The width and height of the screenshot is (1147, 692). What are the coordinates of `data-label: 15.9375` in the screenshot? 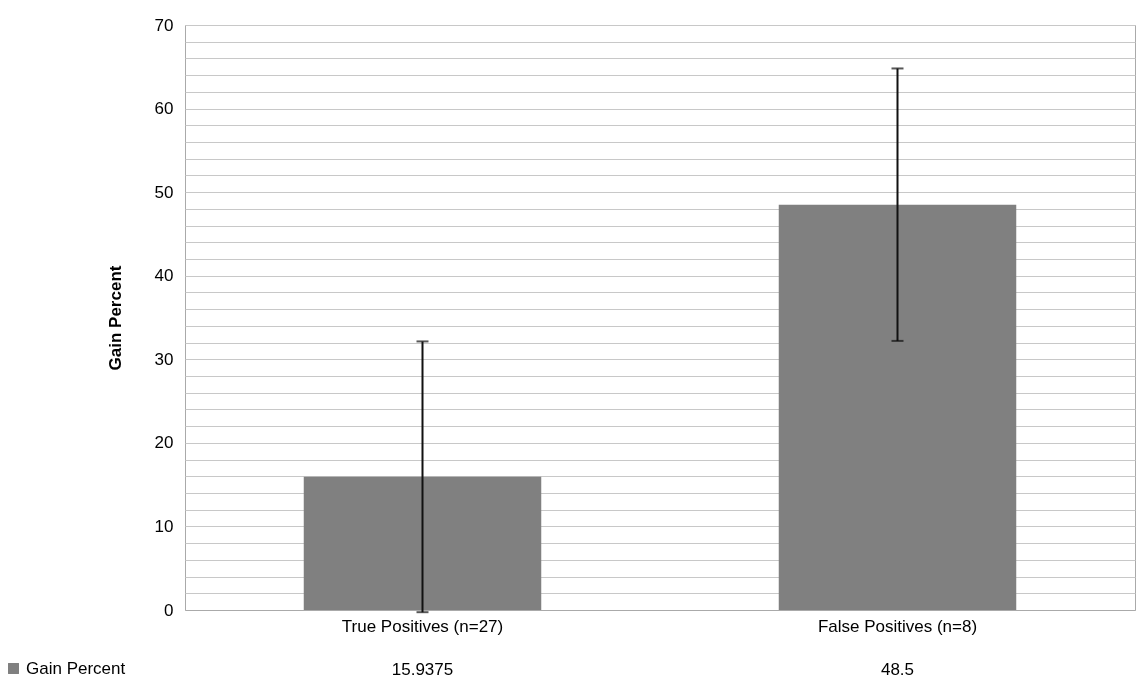 It's located at (422, 669).